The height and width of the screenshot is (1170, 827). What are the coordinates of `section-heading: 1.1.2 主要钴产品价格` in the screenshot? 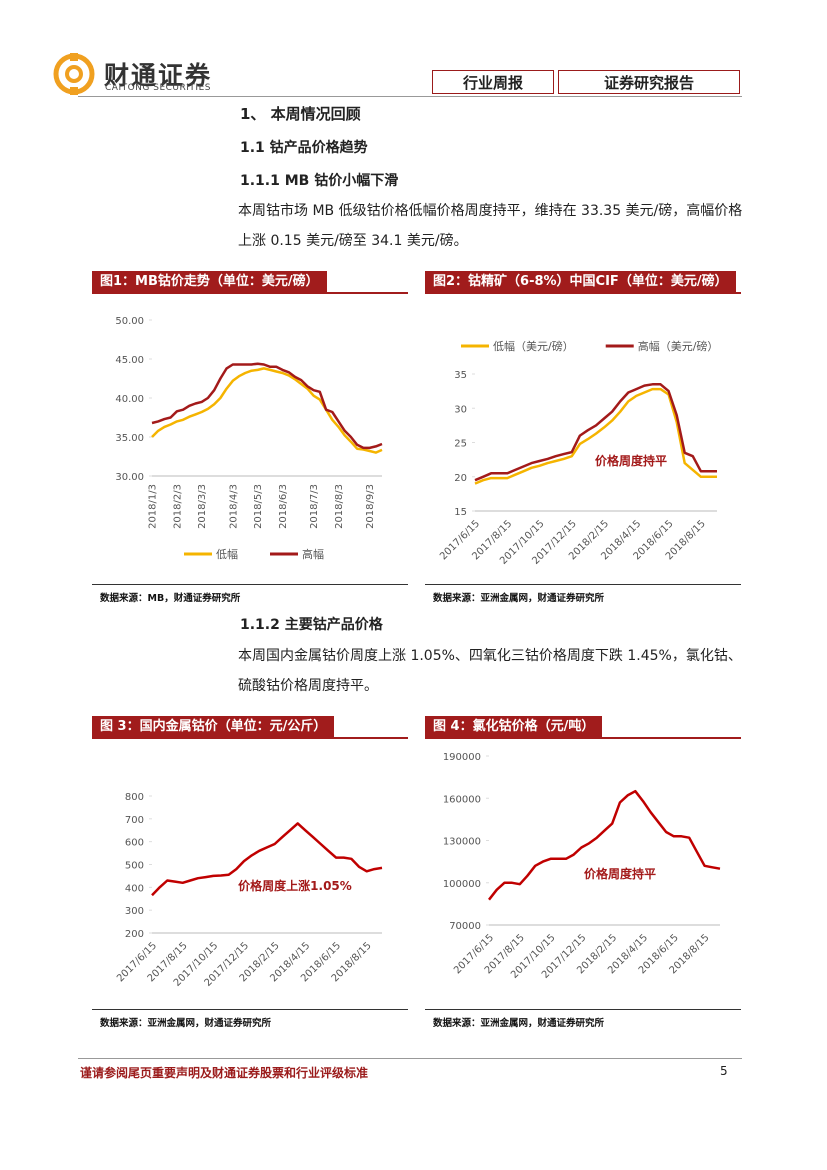 It's located at (311, 625).